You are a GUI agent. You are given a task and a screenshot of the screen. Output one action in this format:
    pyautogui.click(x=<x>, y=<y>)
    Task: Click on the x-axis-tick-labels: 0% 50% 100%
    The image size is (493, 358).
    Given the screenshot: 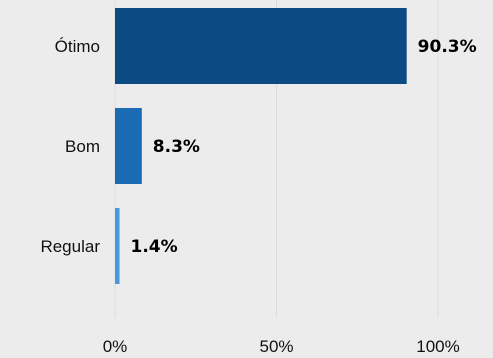 What is the action you would take?
    pyautogui.click(x=281, y=346)
    